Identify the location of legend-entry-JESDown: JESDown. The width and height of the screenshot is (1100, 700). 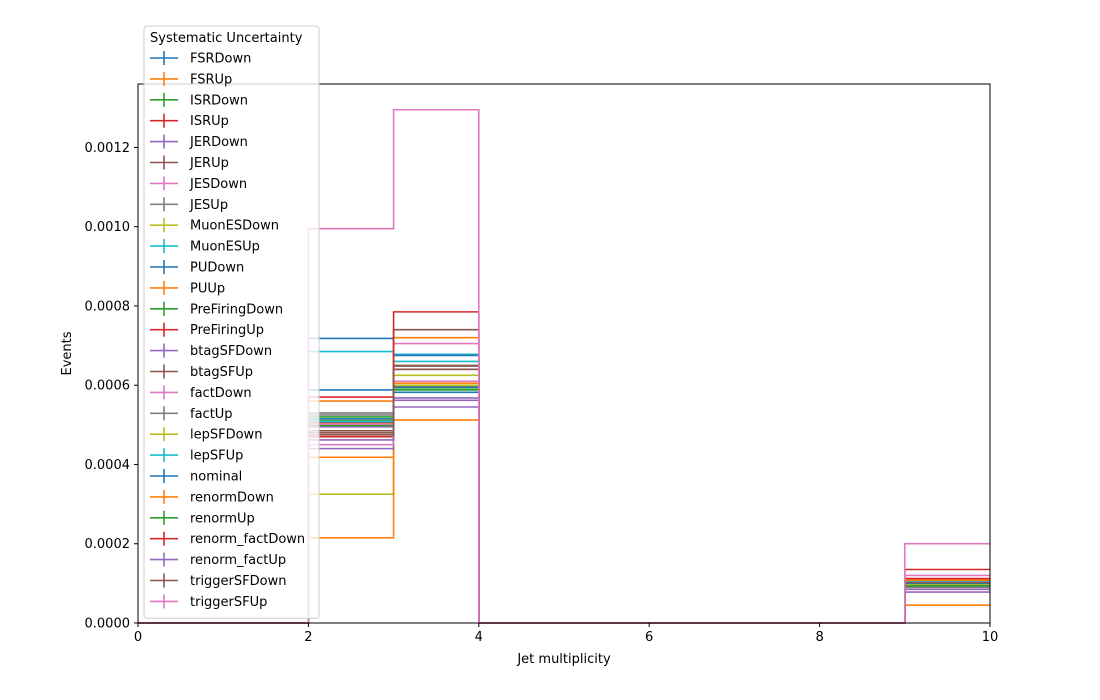
(198, 184).